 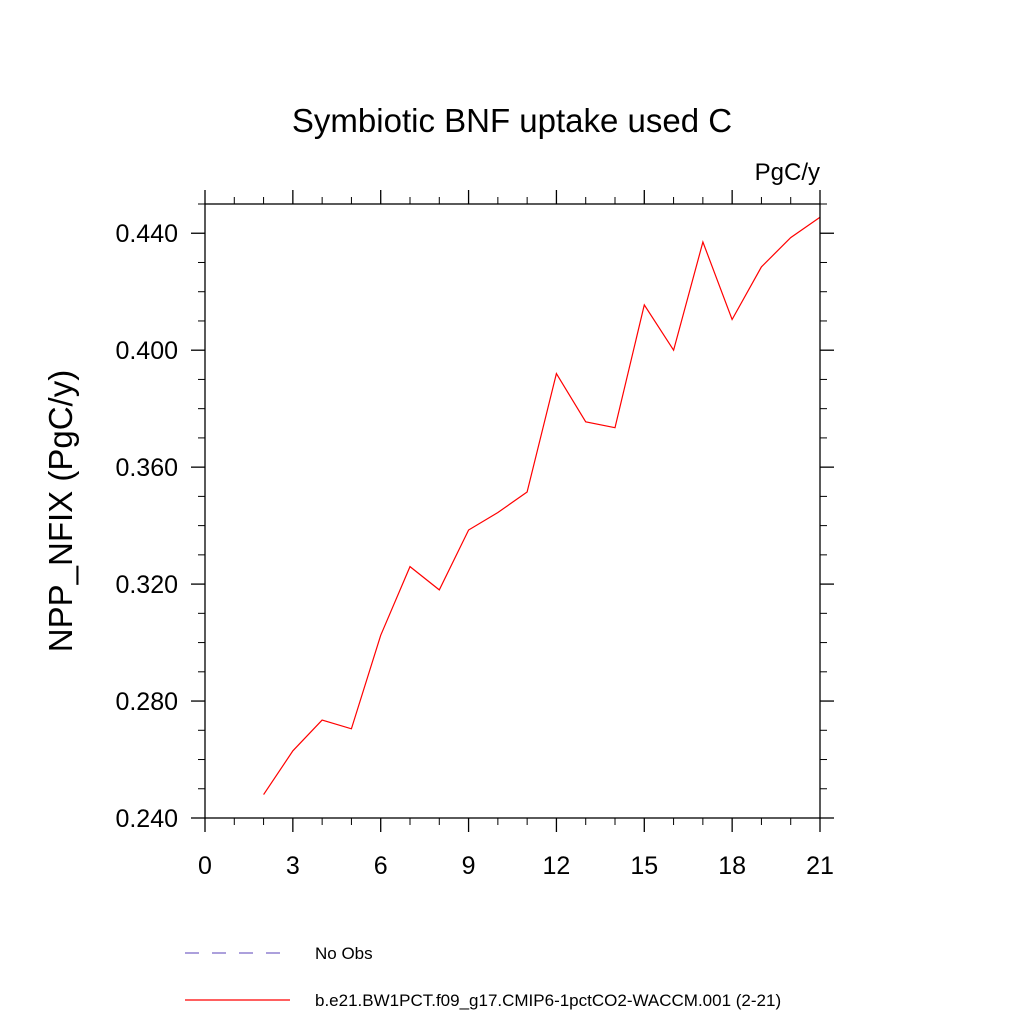 What do you see at coordinates (469, 866) in the screenshot?
I see `x-tick-label: 9` at bounding box center [469, 866].